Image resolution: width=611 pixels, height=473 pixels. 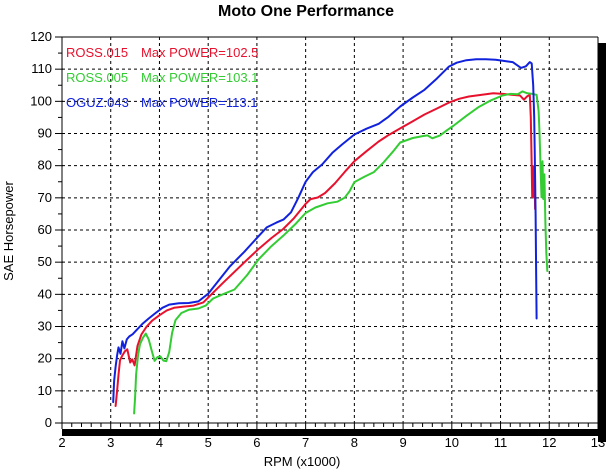 What do you see at coordinates (41, 36) in the screenshot?
I see `y-tick-label: 120` at bounding box center [41, 36].